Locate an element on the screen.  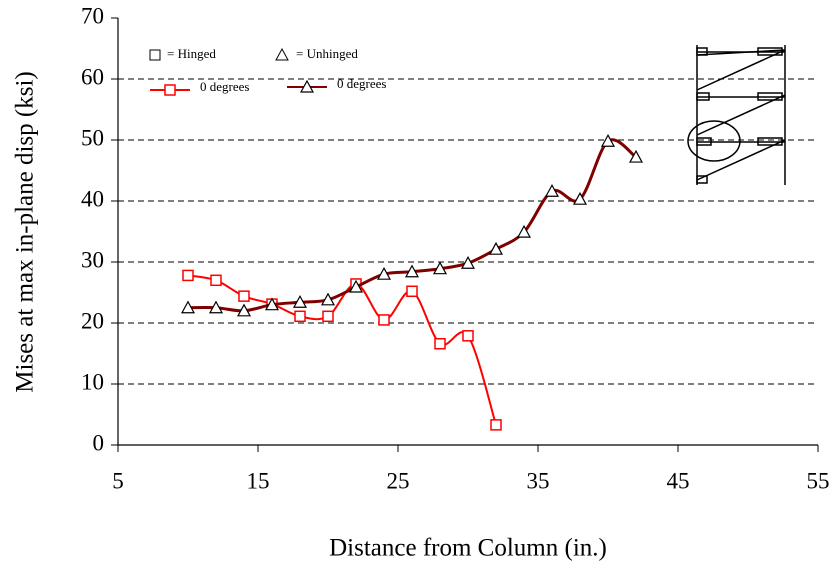
x-tick-label: 25 is located at coordinates (398, 480).